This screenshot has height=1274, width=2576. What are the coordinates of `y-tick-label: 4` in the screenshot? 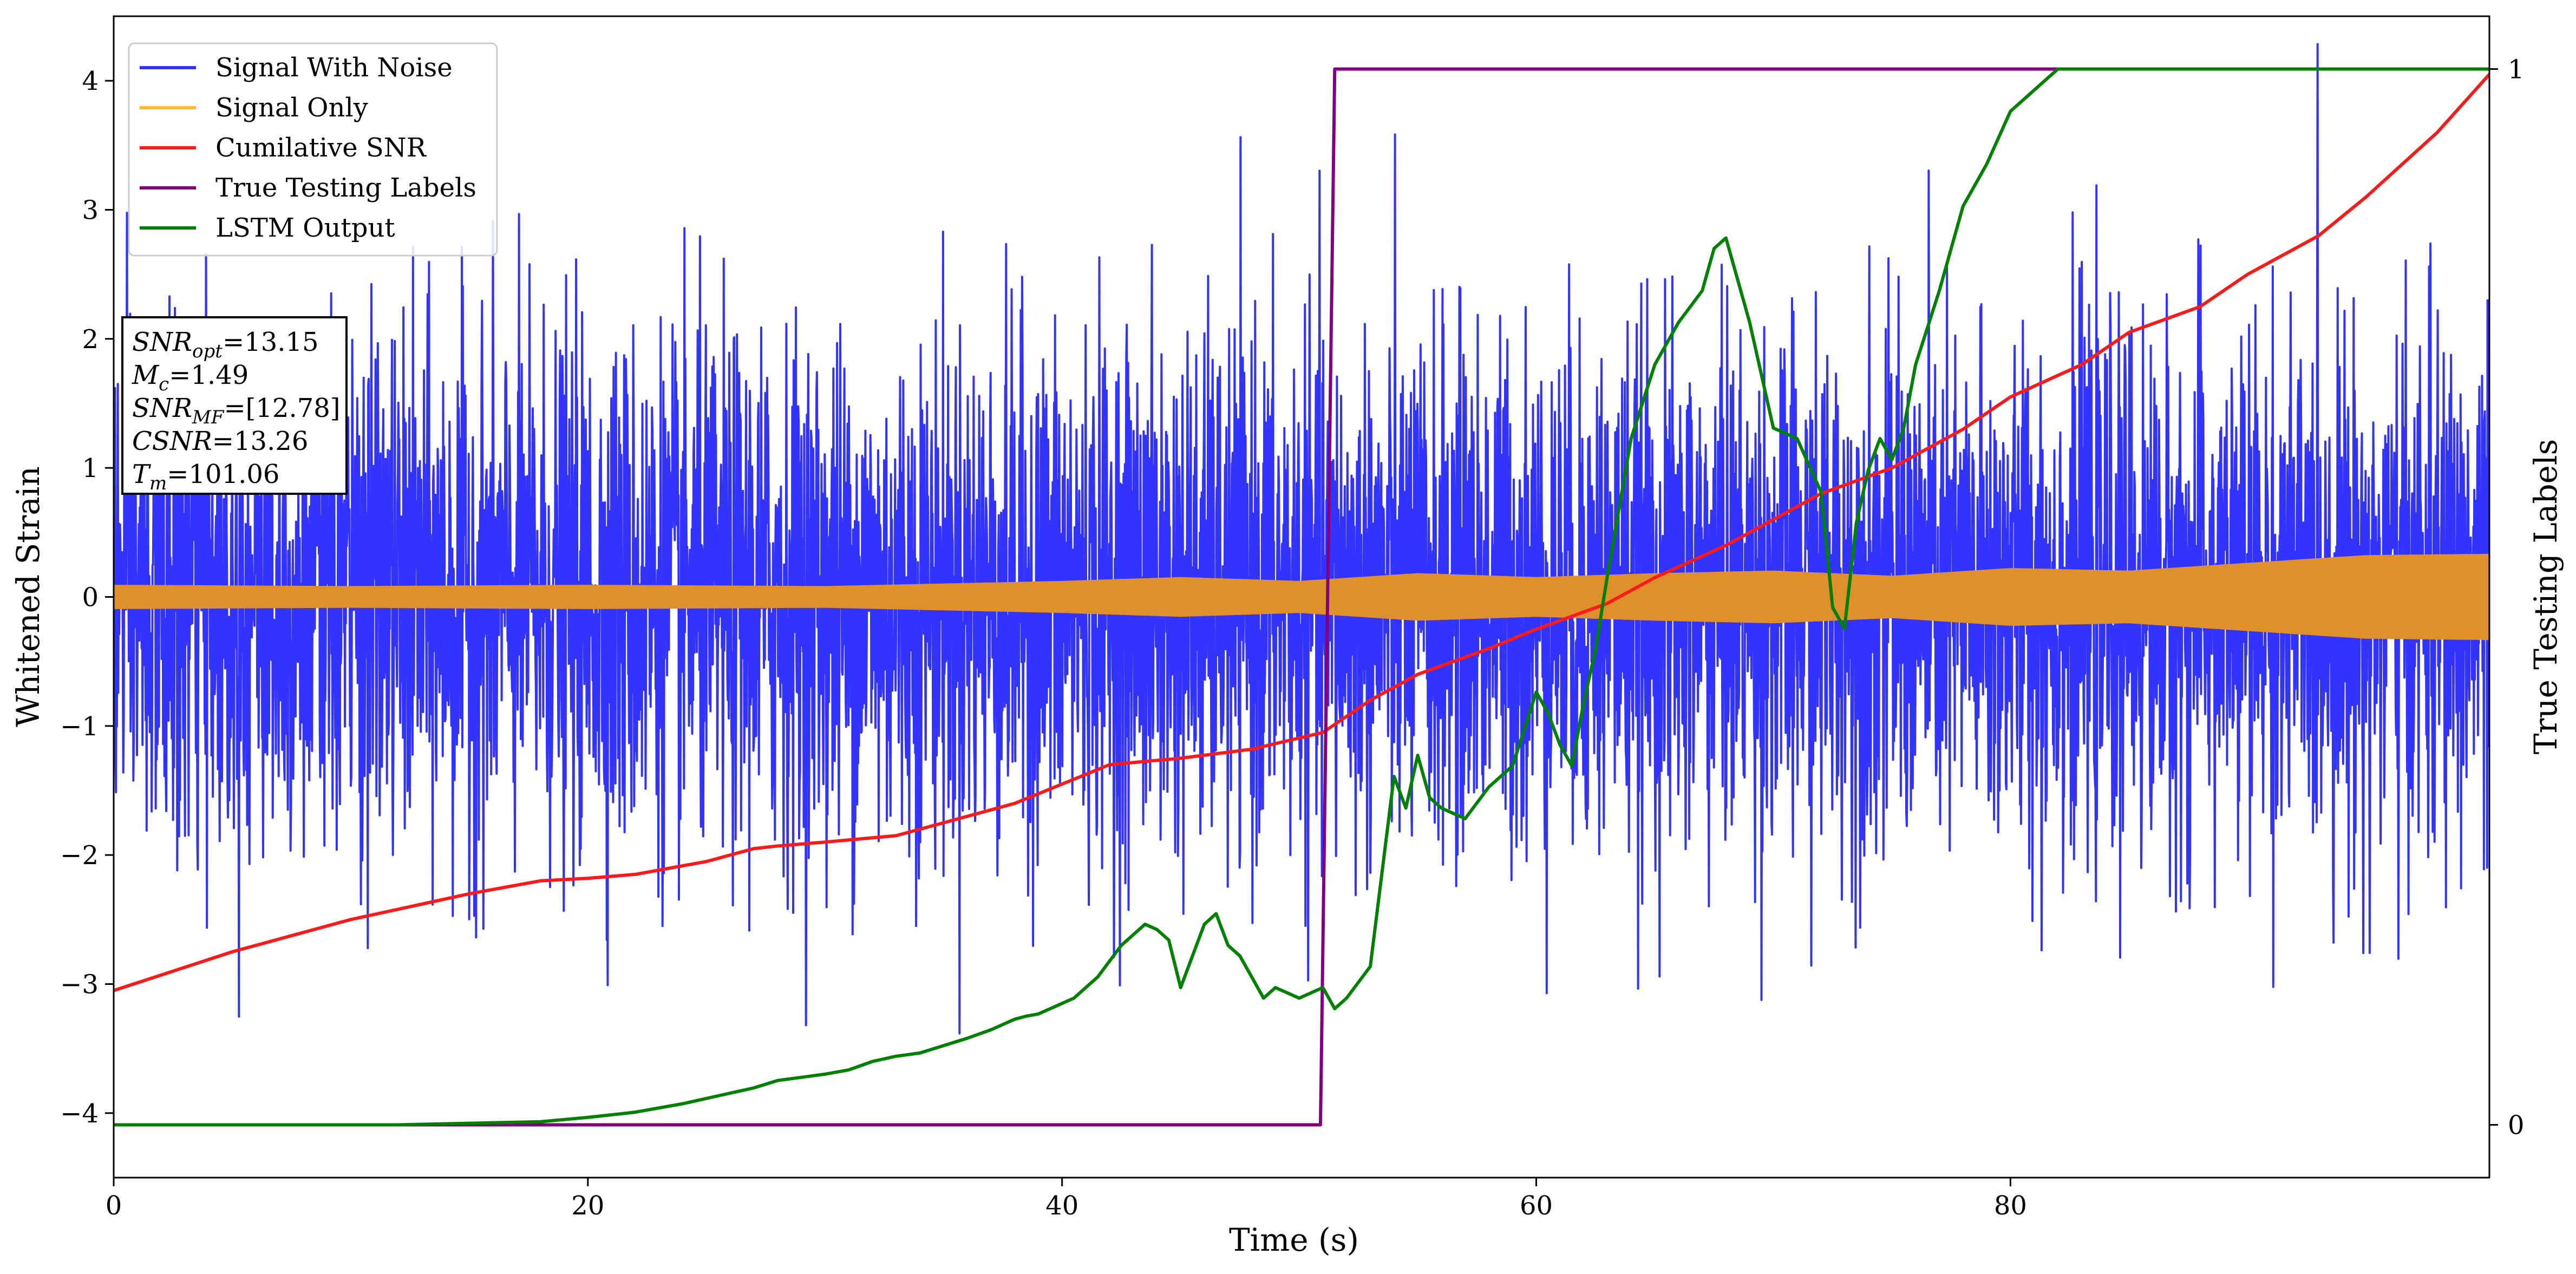 It's located at (90, 81).